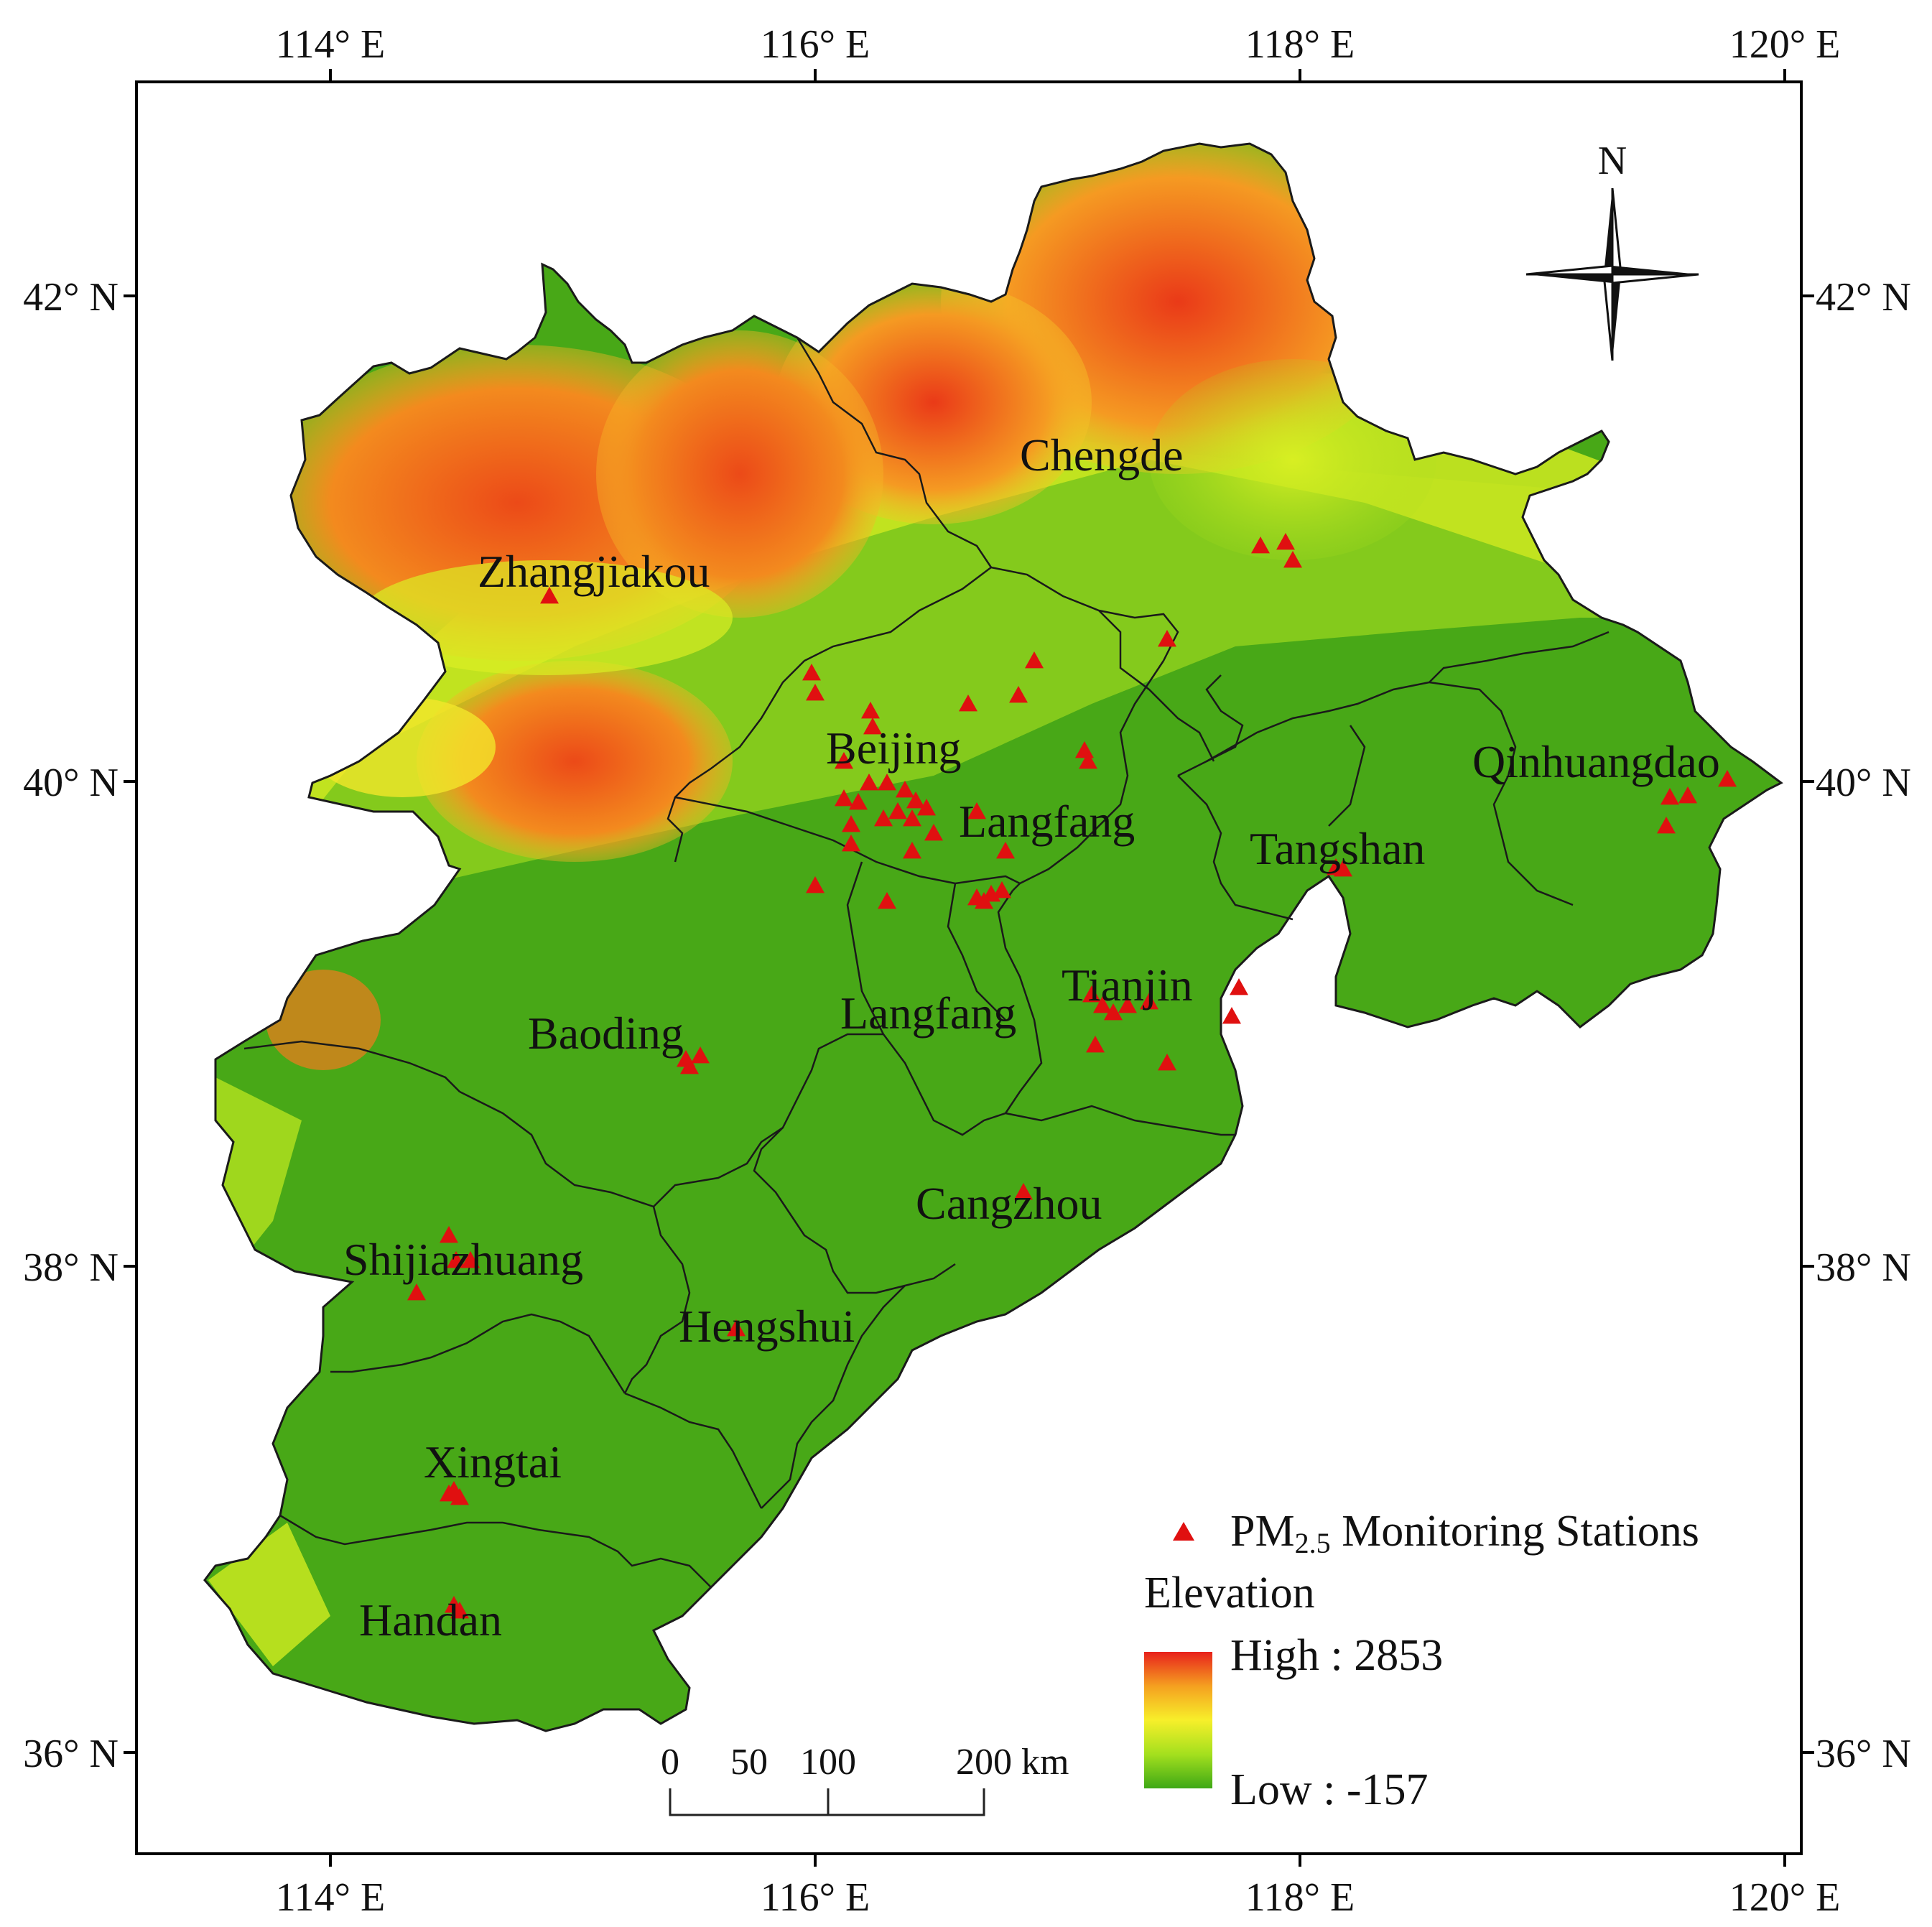 The width and height of the screenshot is (1932, 1927). What do you see at coordinates (1178, 1720) in the screenshot?
I see `legend-elevation-ramp` at bounding box center [1178, 1720].